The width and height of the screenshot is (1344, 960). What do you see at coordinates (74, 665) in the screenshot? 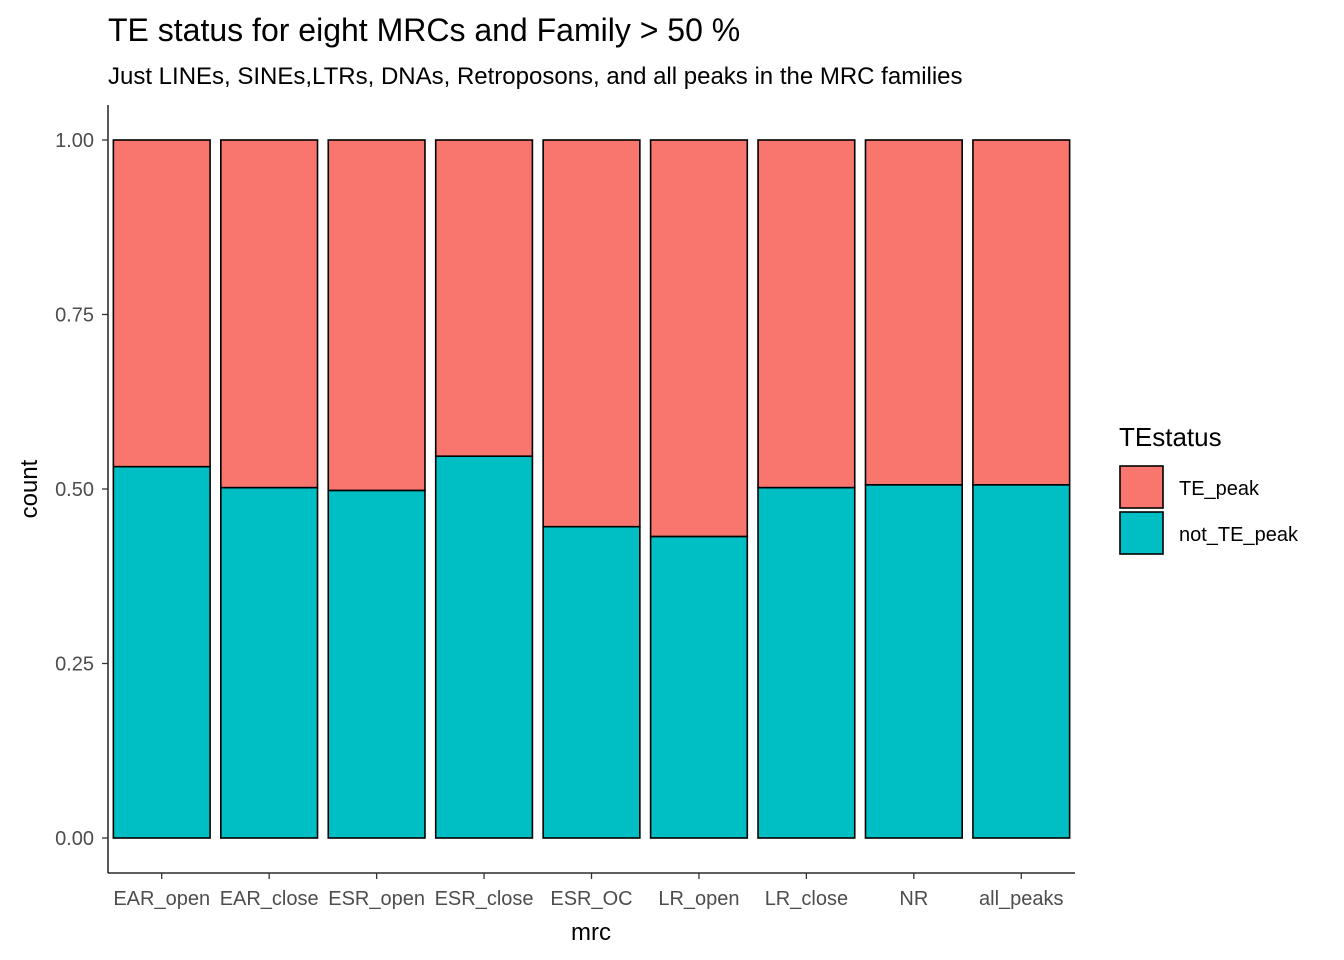
I see `y-tick-label: 0.25` at bounding box center [74, 665].